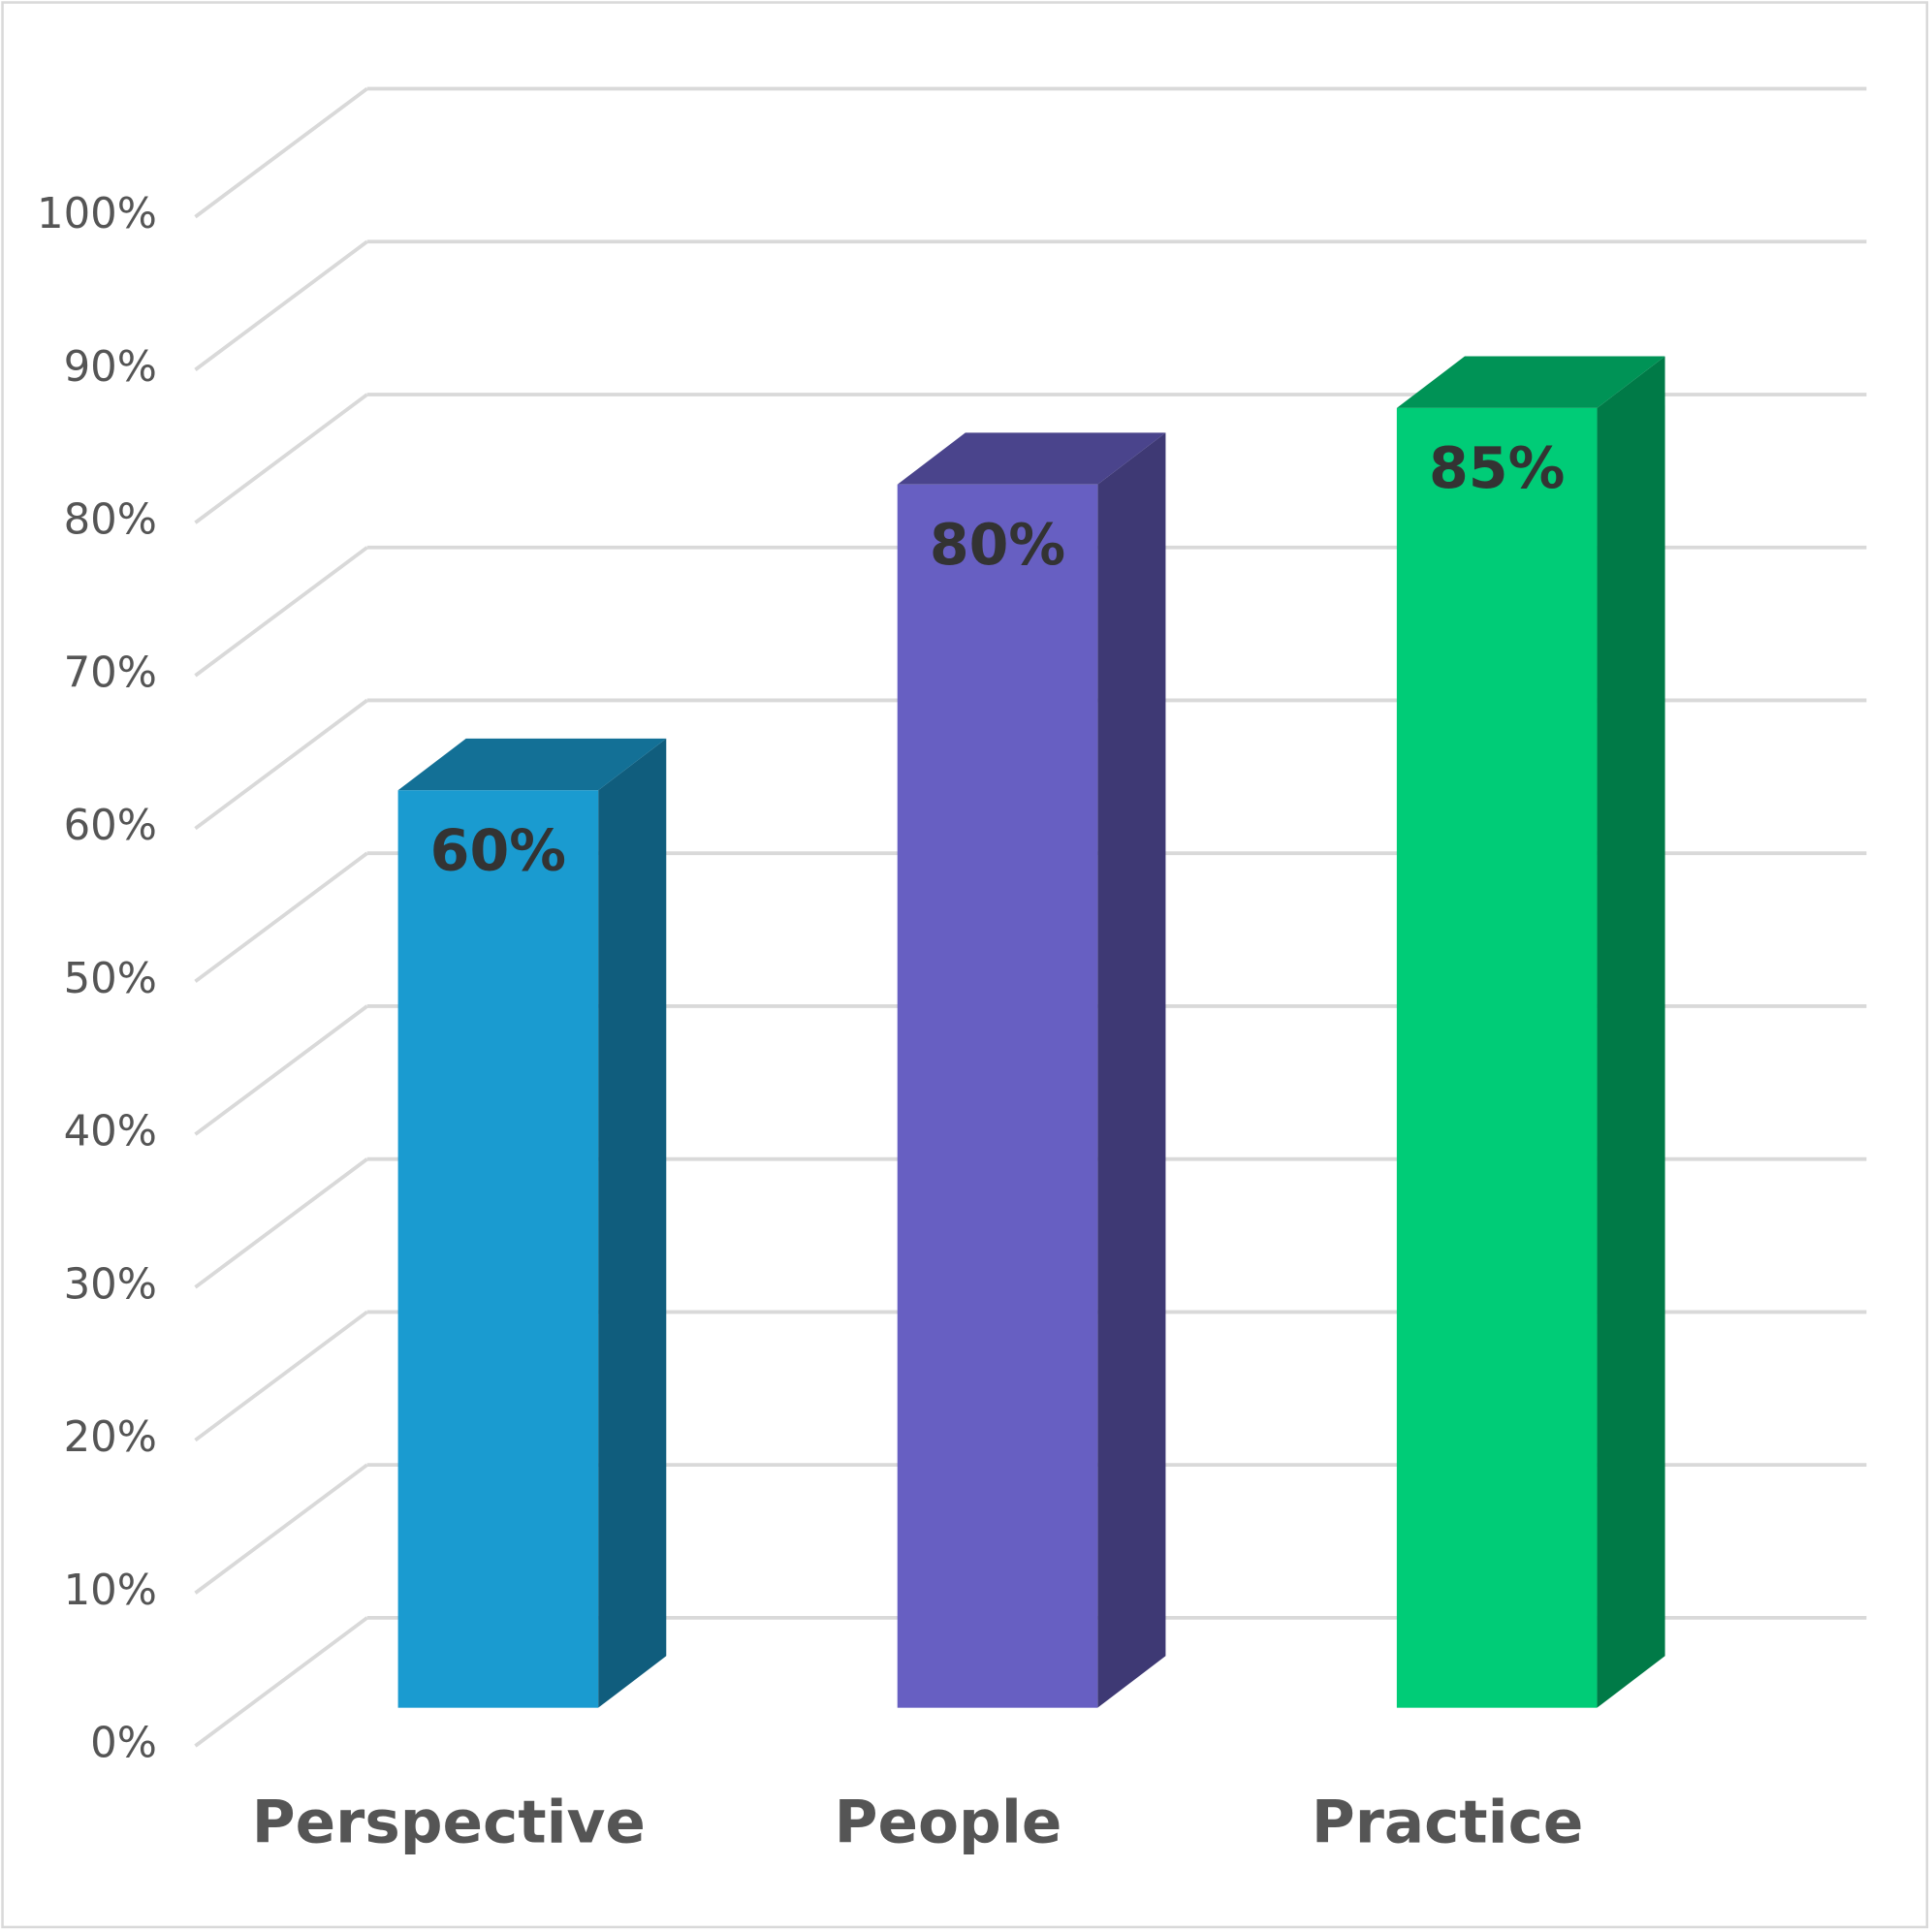 Image resolution: width=1932 pixels, height=1932 pixels. I want to click on y-tick-label: 100%, so click(97, 214).